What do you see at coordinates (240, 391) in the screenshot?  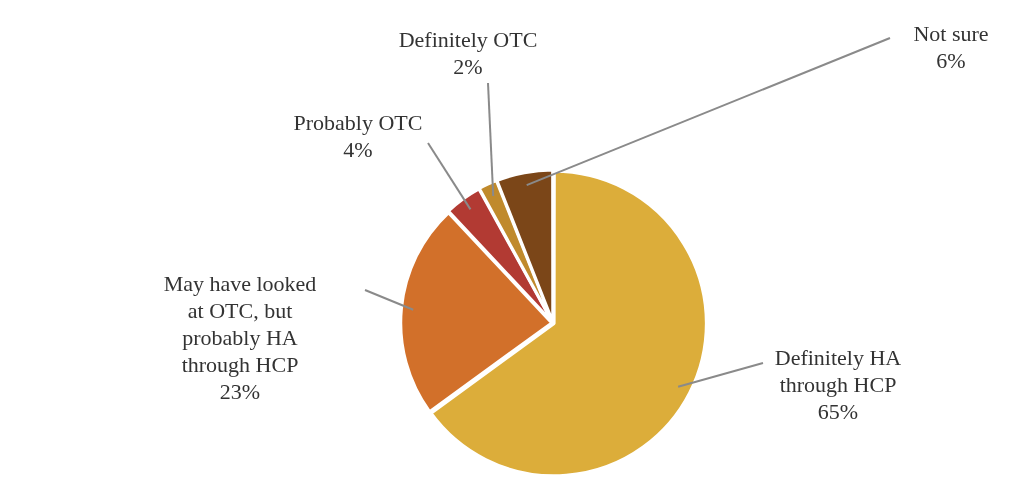 I see `data-label: 23%` at bounding box center [240, 391].